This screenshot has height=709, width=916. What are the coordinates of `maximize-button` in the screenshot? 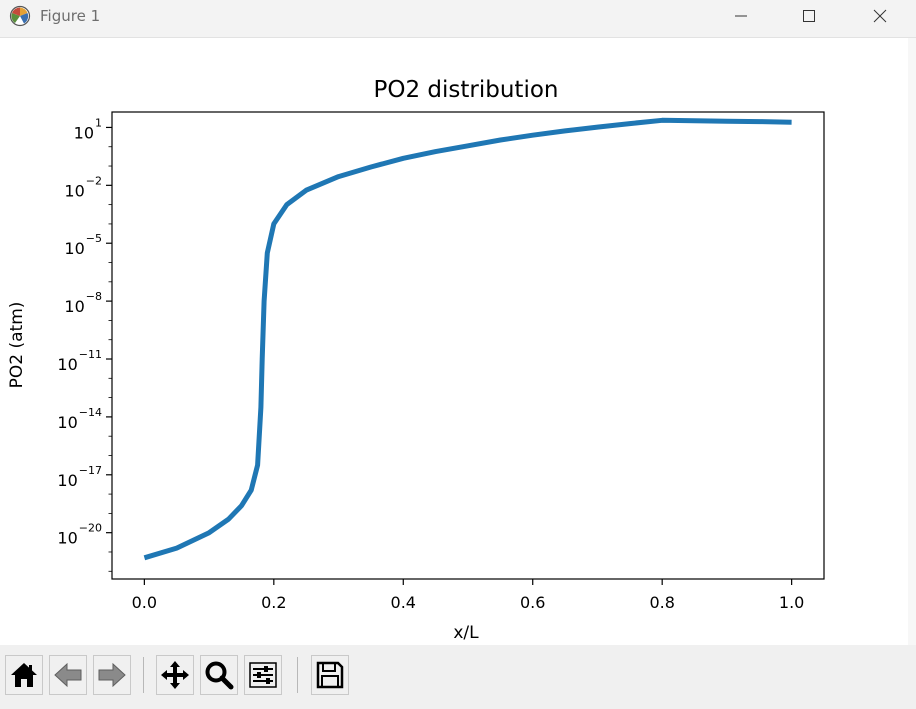 It's located at (809, 16).